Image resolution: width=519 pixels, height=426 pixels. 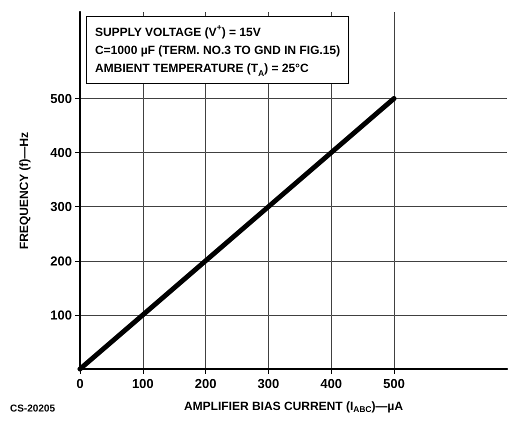 What do you see at coordinates (24, 191) in the screenshot?
I see `y-axis-title: FREQUENCY (f)—Hz` at bounding box center [24, 191].